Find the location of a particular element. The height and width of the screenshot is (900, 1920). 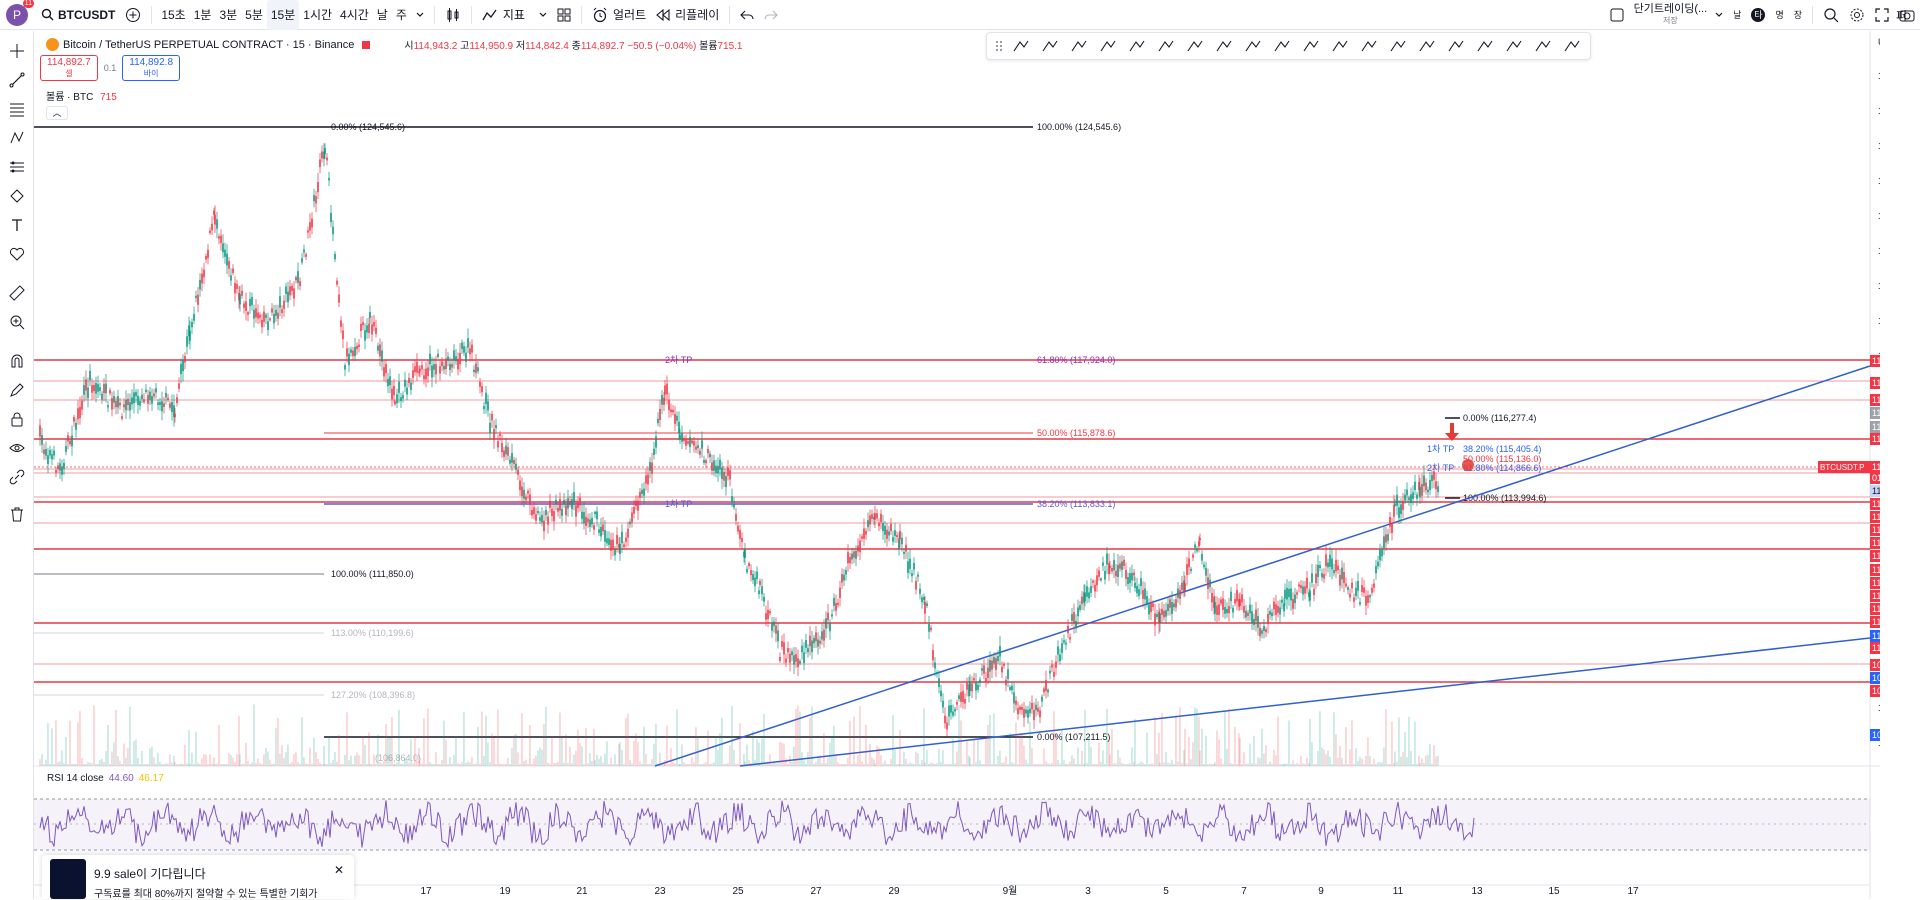

text-anchor-tool is located at coordinates (1397, 46).